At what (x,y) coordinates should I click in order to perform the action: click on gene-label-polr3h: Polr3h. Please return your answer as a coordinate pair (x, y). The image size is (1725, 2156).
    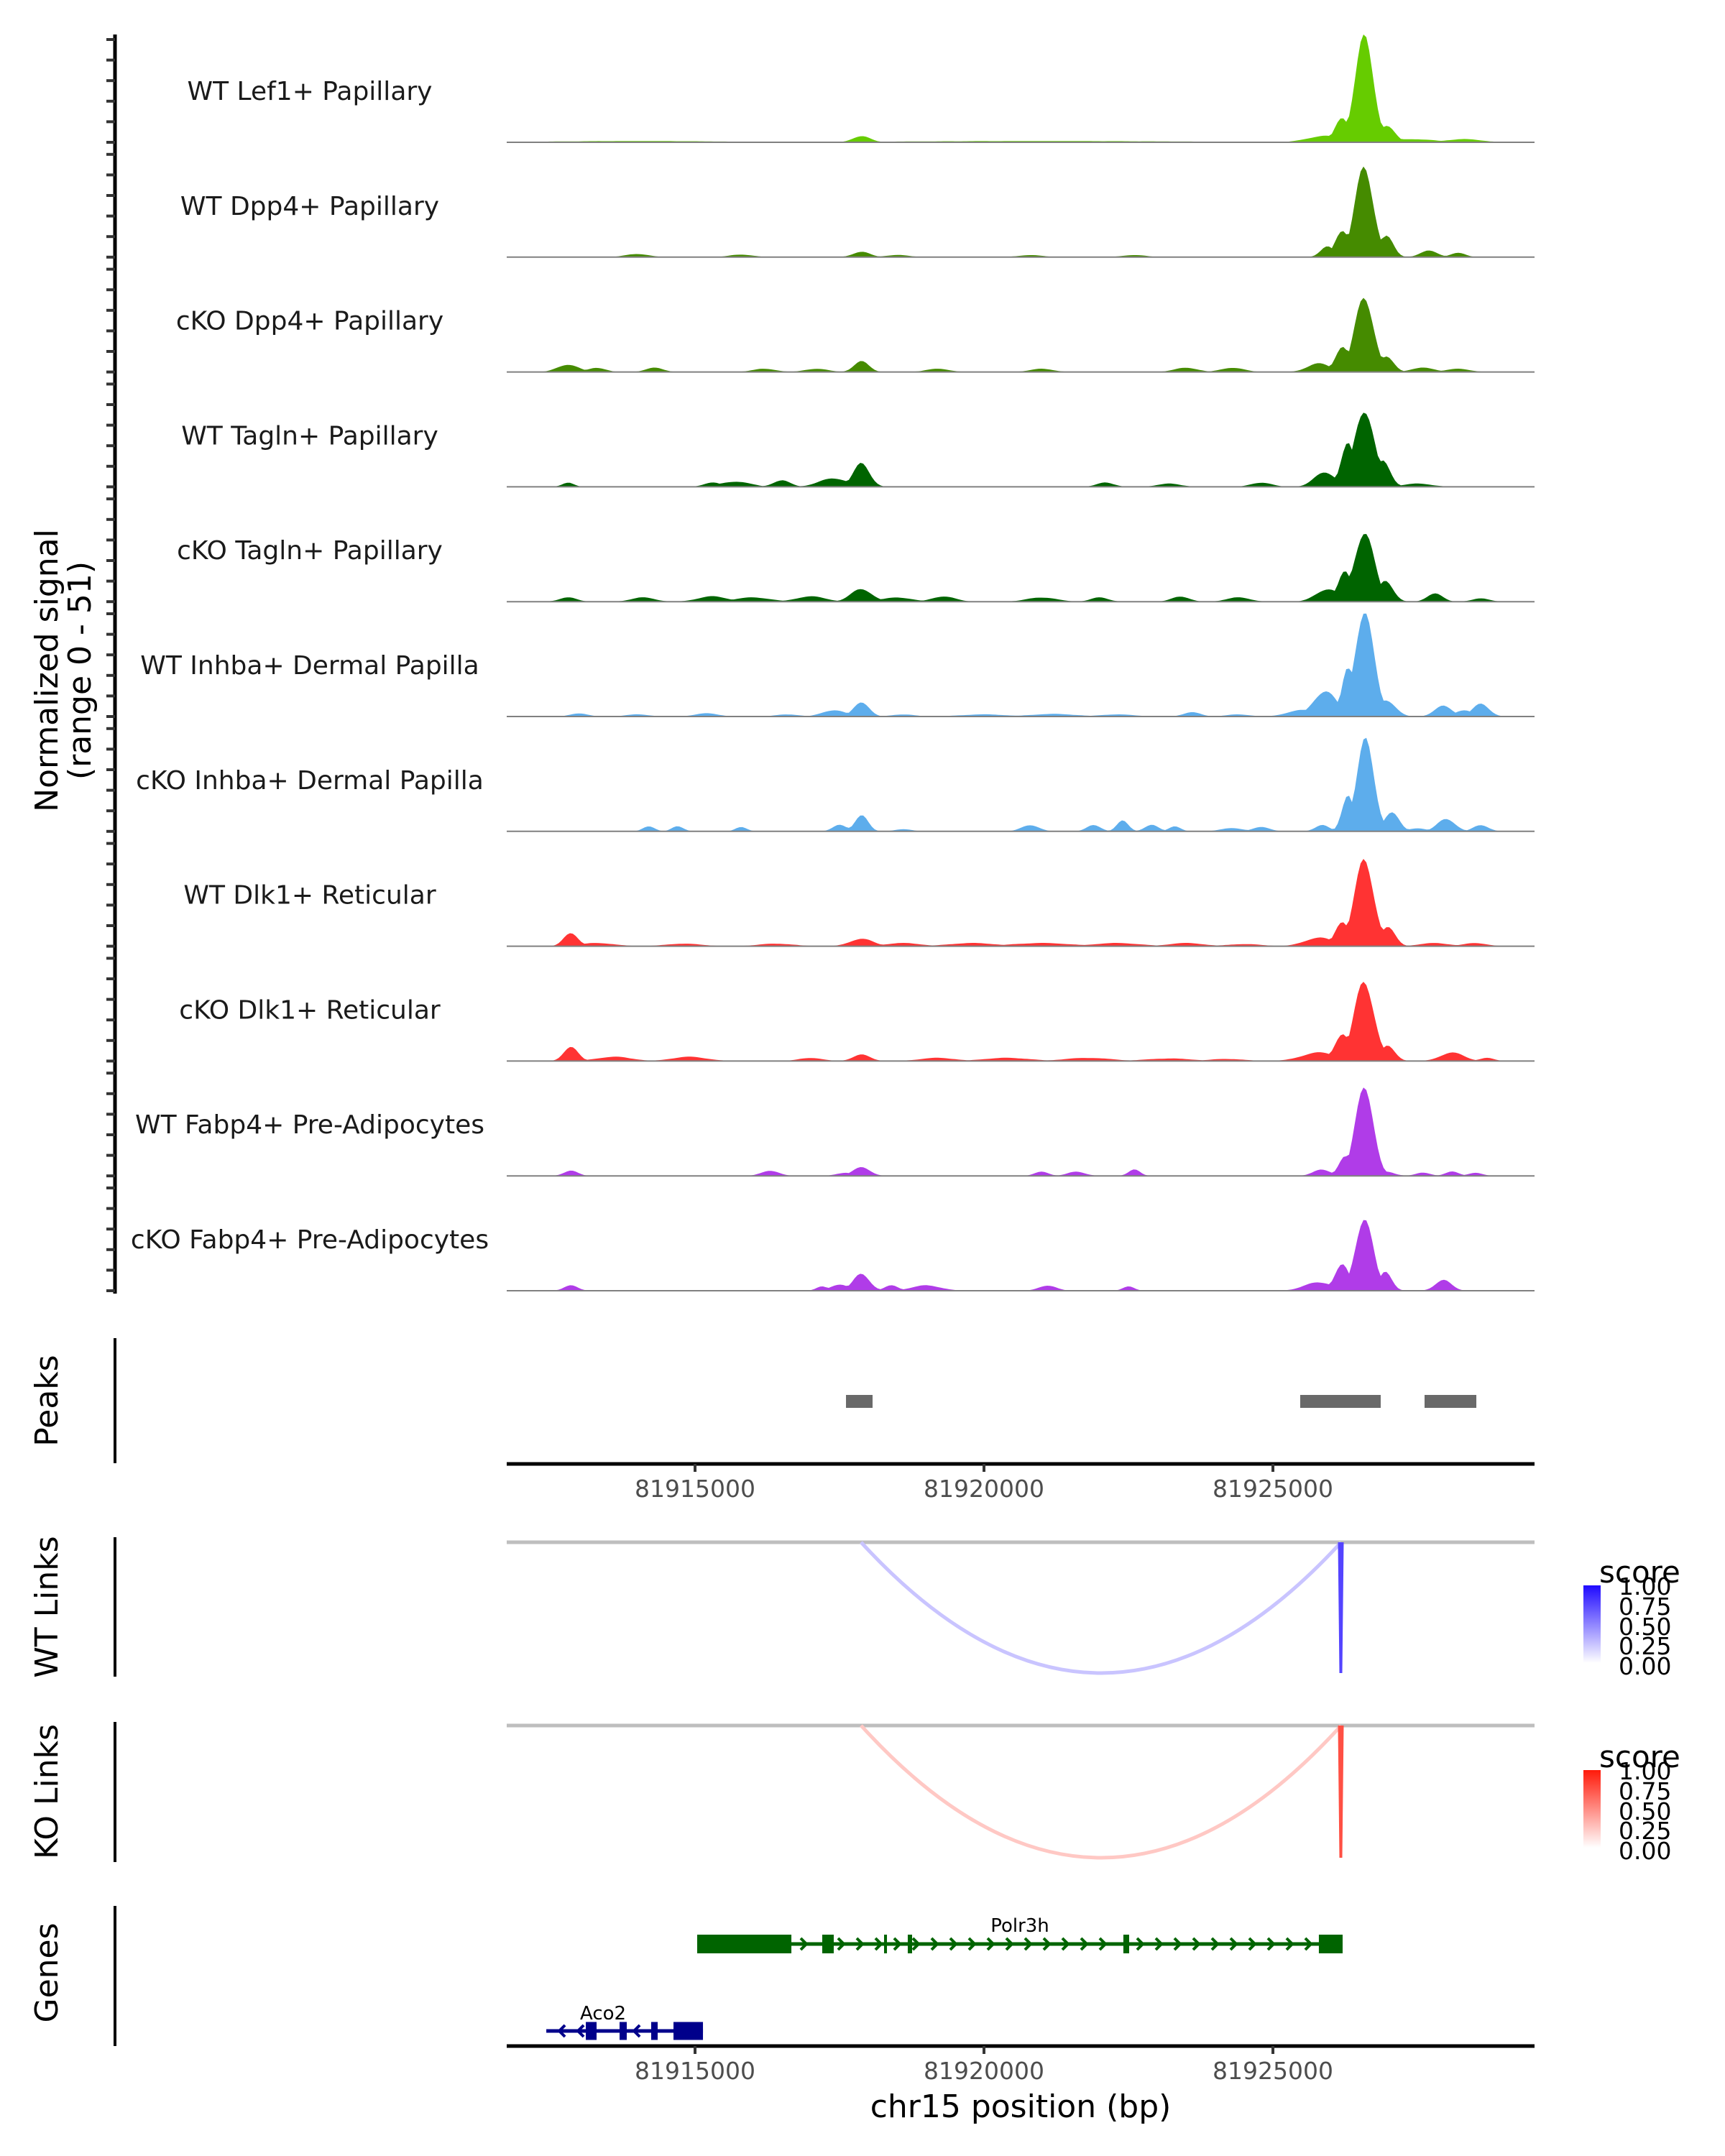
    Looking at the image, I should click on (1019, 1926).